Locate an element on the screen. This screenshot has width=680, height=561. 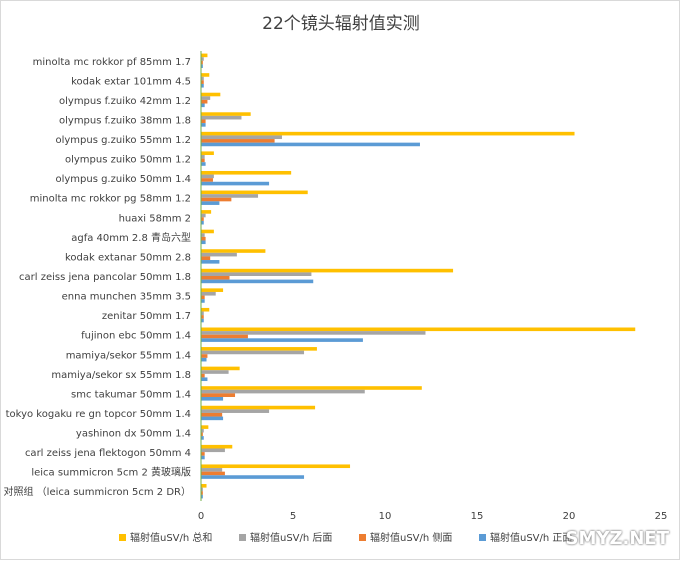
category-label: fujinon ebc 50mm 1.4 is located at coordinates (136, 336).